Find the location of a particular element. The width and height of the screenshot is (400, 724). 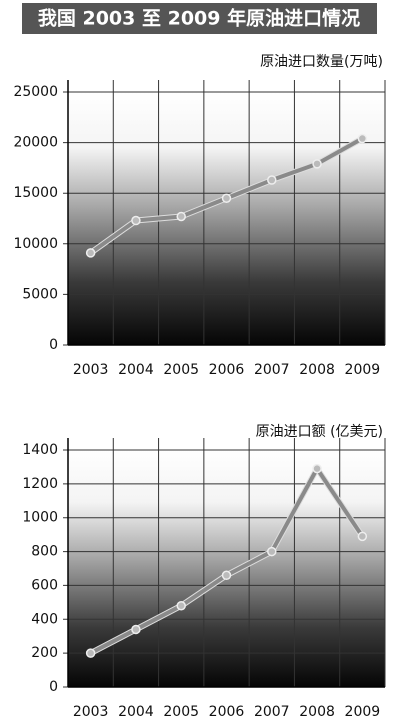

y-tick-label: 200 is located at coordinates (44, 653).